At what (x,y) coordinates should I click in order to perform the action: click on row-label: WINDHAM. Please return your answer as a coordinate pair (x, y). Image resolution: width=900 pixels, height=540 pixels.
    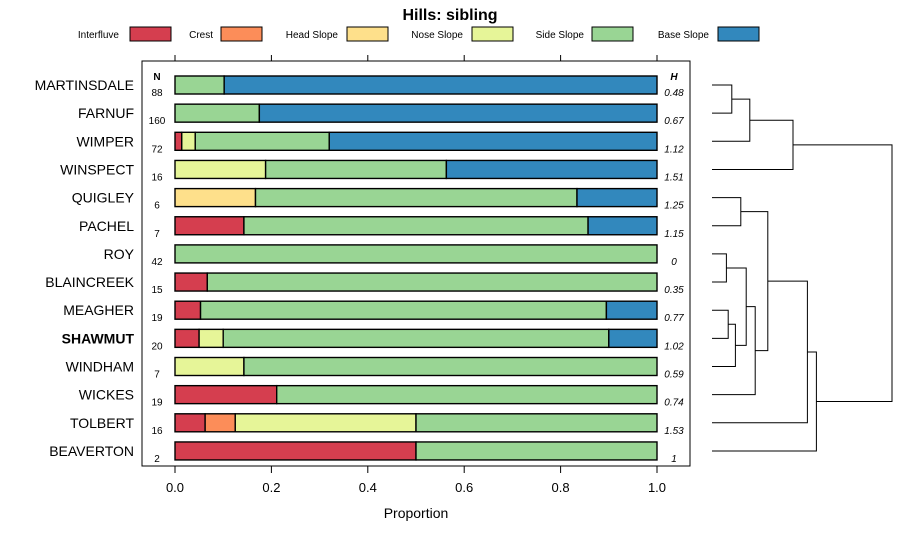
    Looking at the image, I should click on (100, 367).